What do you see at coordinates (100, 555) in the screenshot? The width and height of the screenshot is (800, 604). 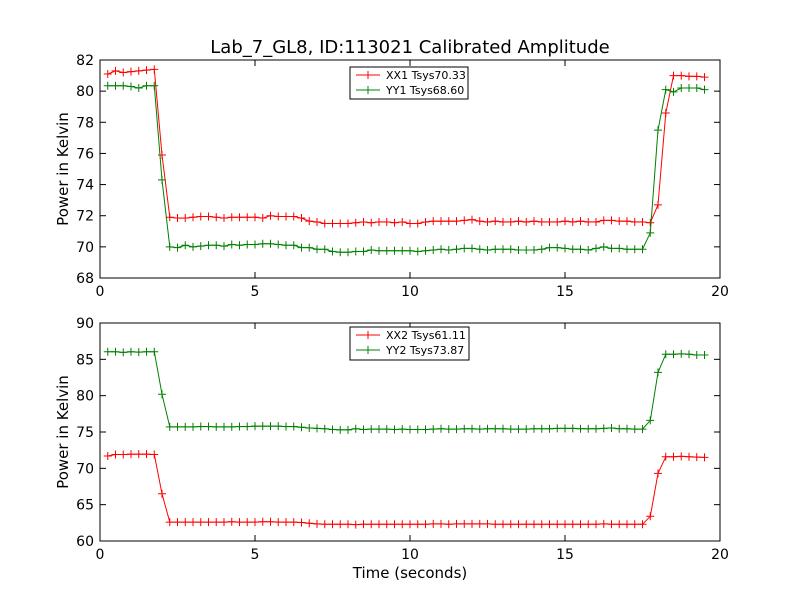 I see `x-tick-label: 0` at bounding box center [100, 555].